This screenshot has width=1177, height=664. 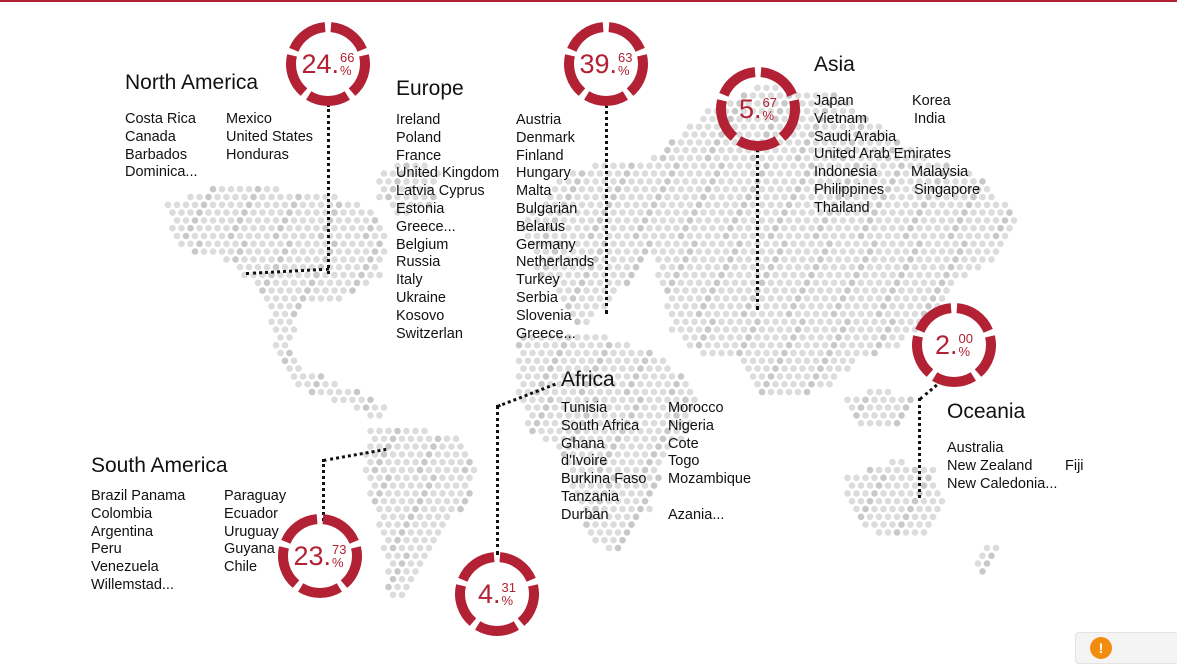 I want to click on country-item: Latvia Cyprus, so click(x=440, y=191).